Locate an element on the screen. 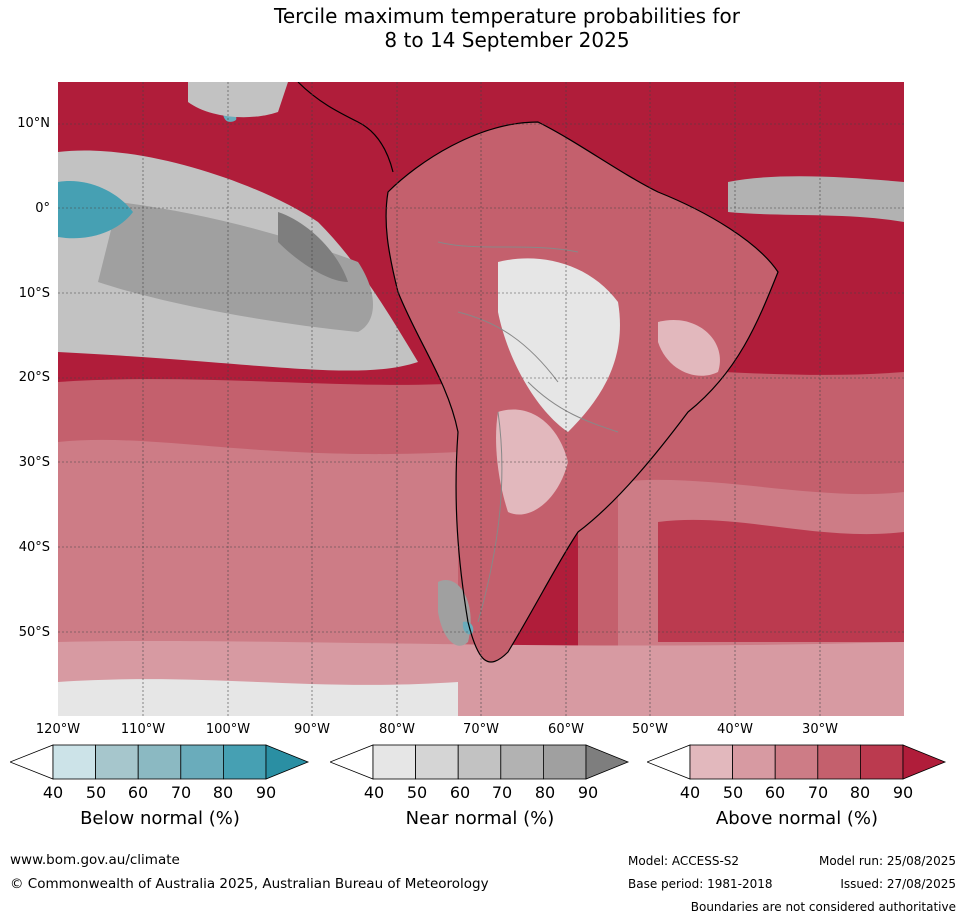 The image size is (965, 919). lat-label-20s: 20°S is located at coordinates (34, 377).